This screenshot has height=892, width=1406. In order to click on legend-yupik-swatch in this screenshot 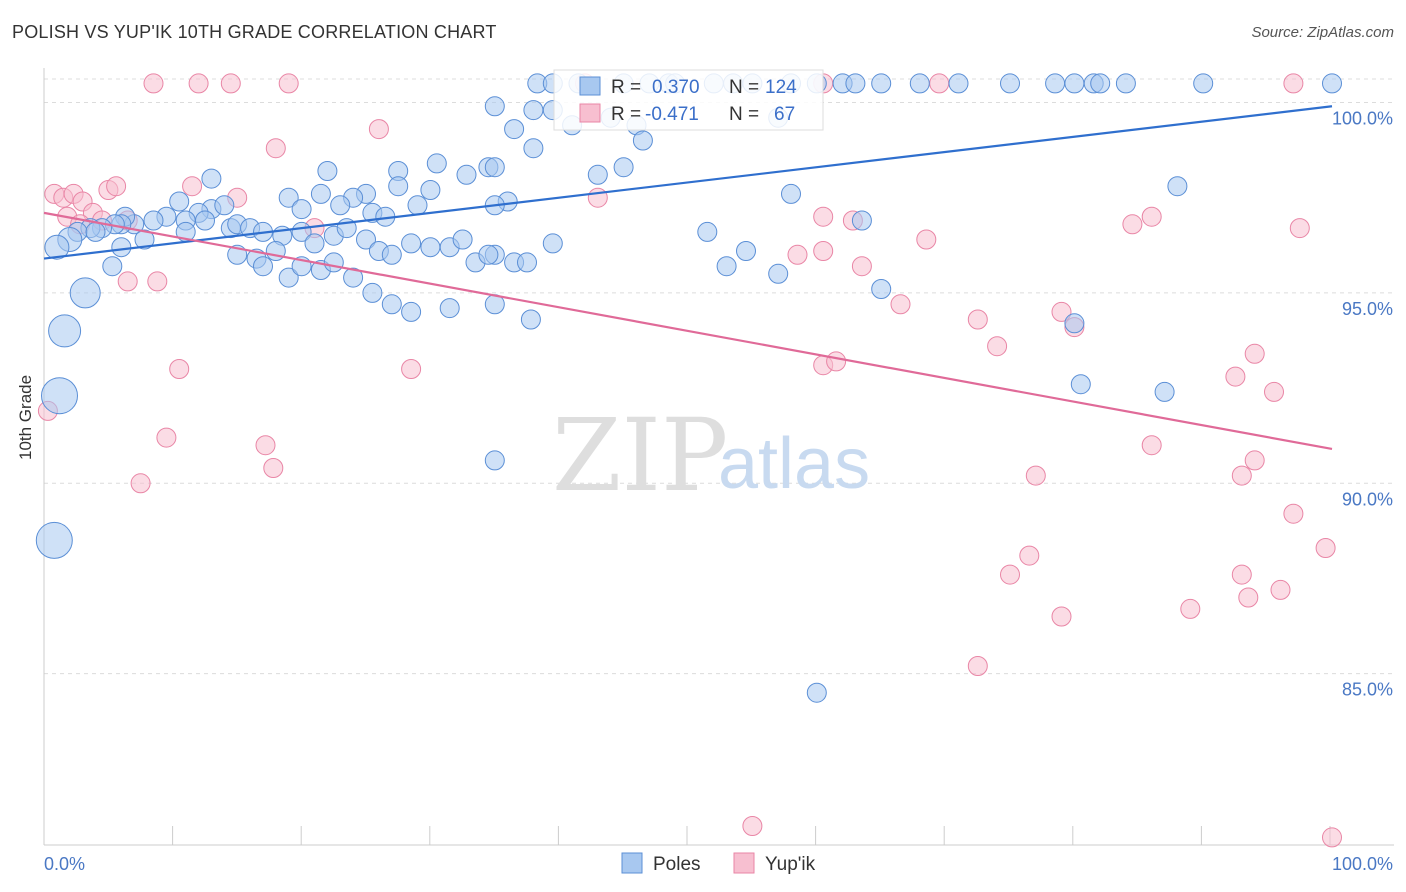, I will do `click(744, 863)`.